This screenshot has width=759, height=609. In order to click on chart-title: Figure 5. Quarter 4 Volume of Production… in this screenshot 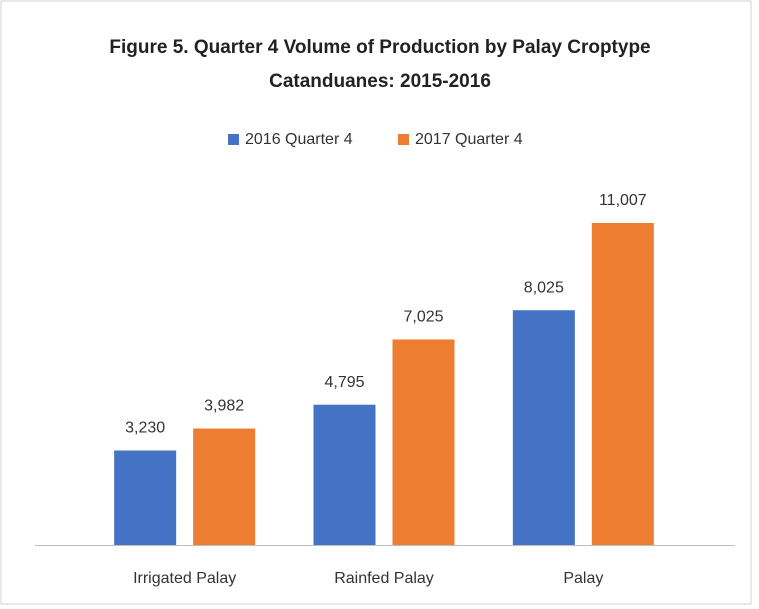, I will do `click(379, 47)`.